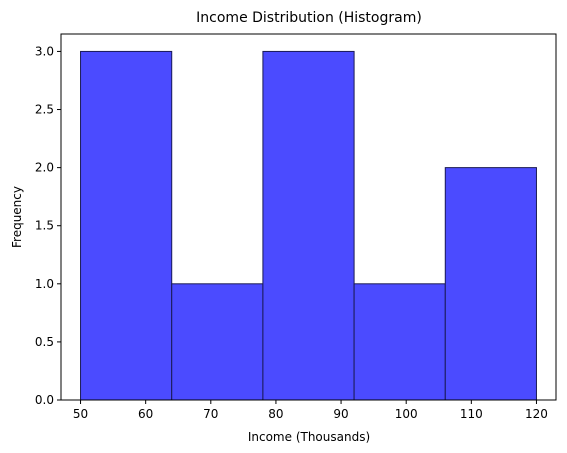 This screenshot has height=453, width=567. Describe the element at coordinates (340, 414) in the screenshot. I see `x-tick-label: 90` at that location.